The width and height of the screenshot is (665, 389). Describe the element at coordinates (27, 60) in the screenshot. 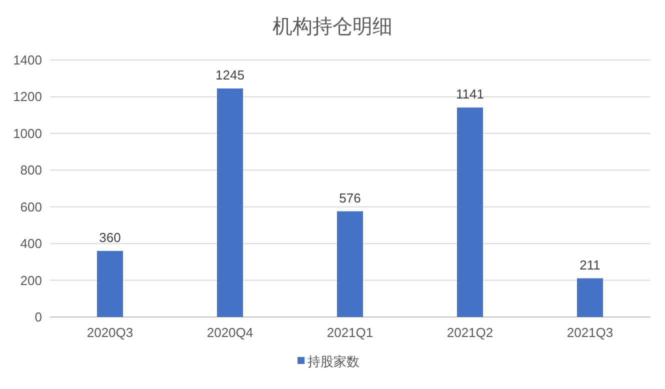

I see `y-tick-label: 1400` at that location.